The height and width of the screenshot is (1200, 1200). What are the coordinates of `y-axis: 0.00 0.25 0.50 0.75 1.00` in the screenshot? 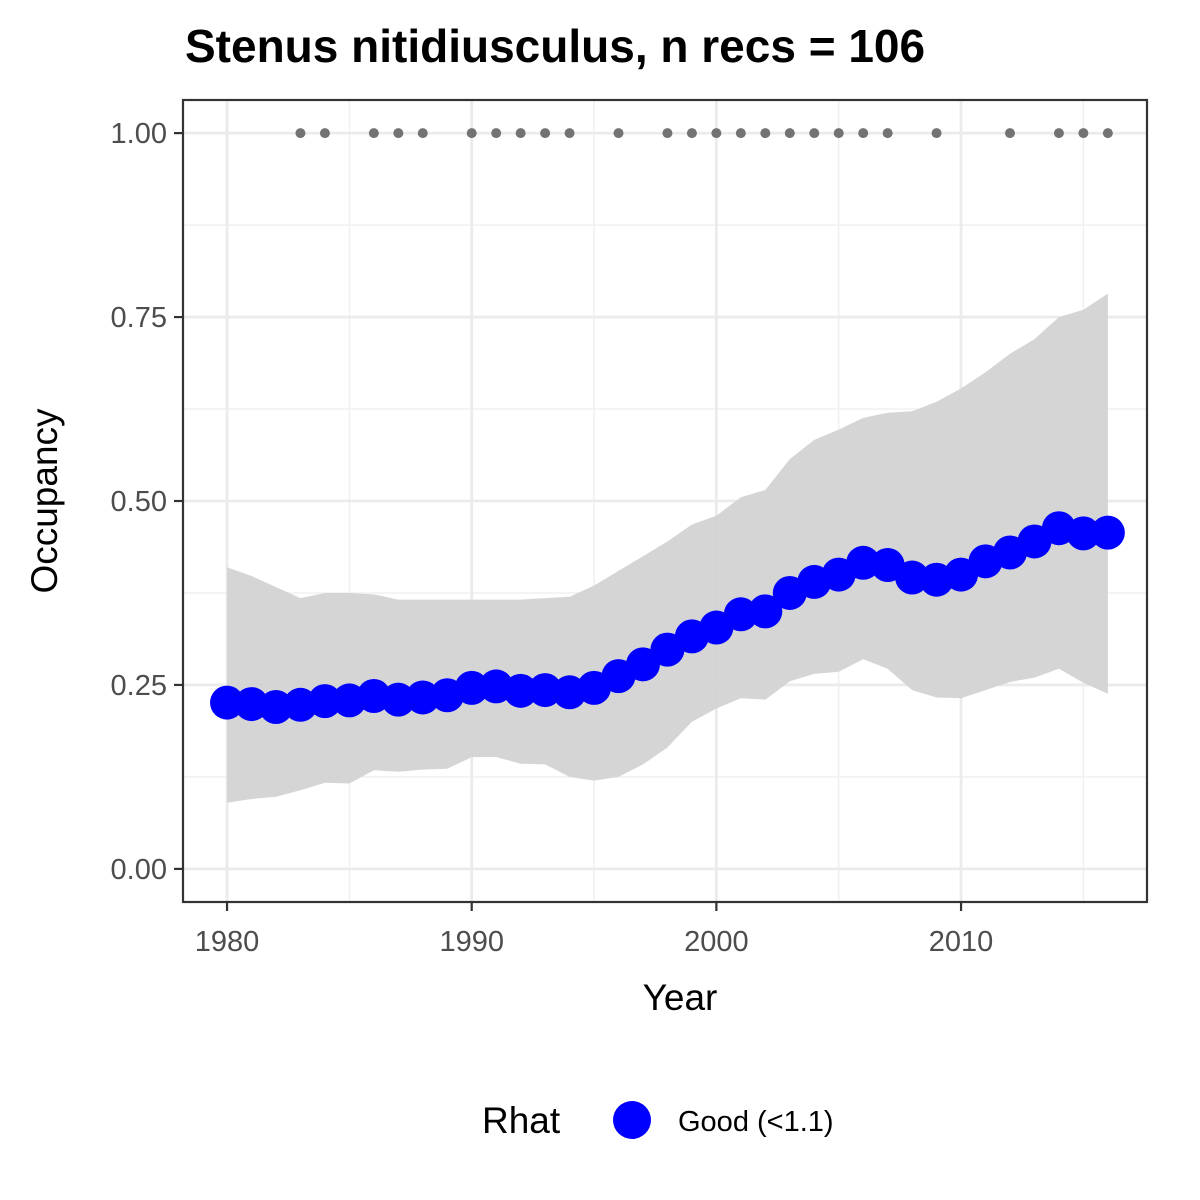 It's located at (147, 502).